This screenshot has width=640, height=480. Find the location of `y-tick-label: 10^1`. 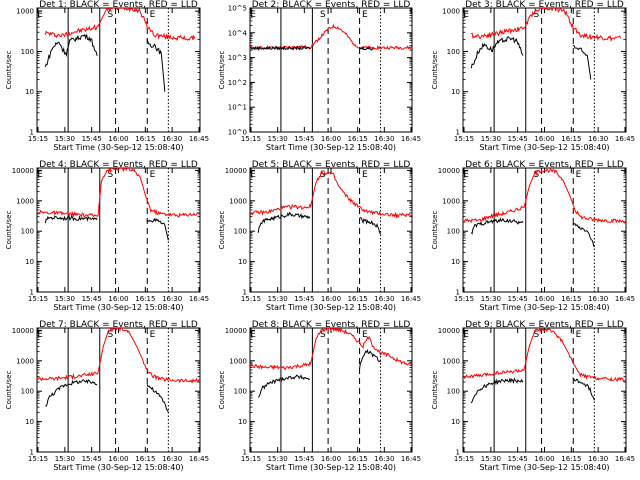

y-tick-label: 10^1 is located at coordinates (237, 108).